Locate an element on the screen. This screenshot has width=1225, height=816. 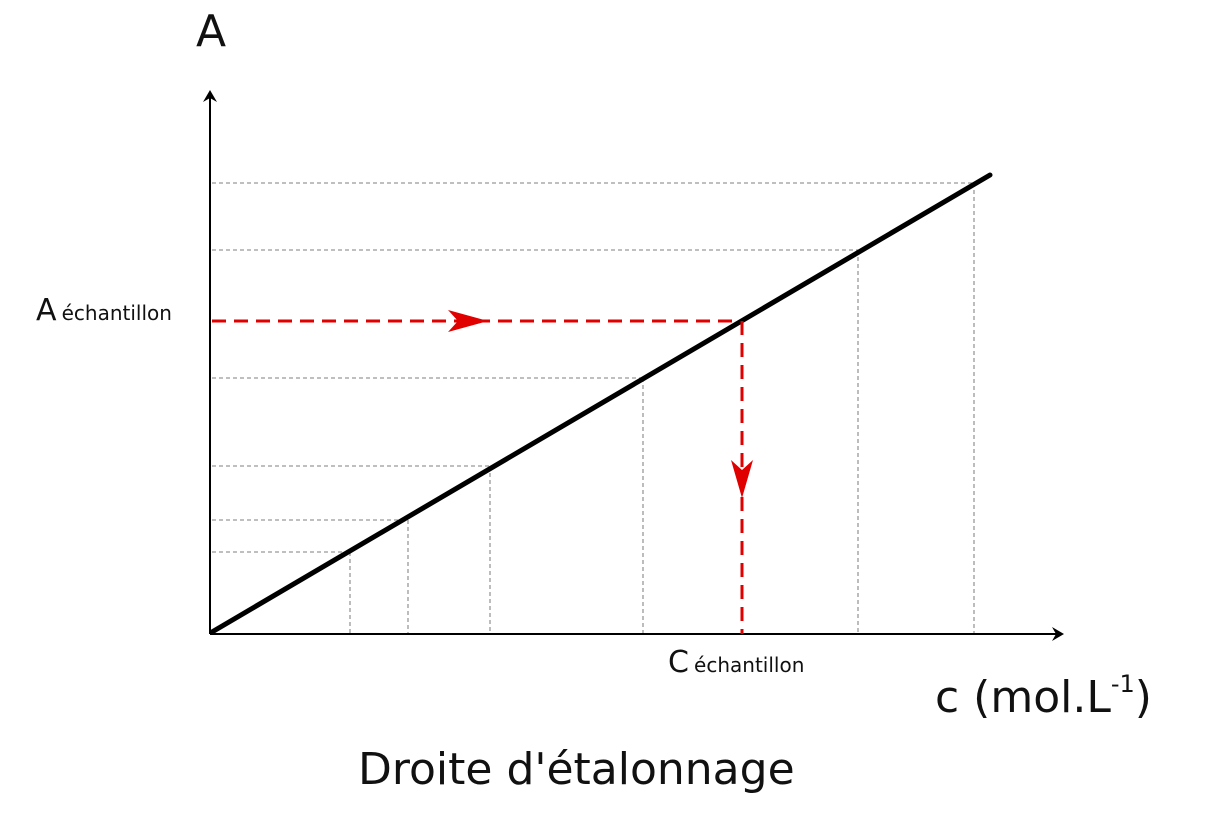
sample-absorbance-label: A échantillon is located at coordinates (104, 311).